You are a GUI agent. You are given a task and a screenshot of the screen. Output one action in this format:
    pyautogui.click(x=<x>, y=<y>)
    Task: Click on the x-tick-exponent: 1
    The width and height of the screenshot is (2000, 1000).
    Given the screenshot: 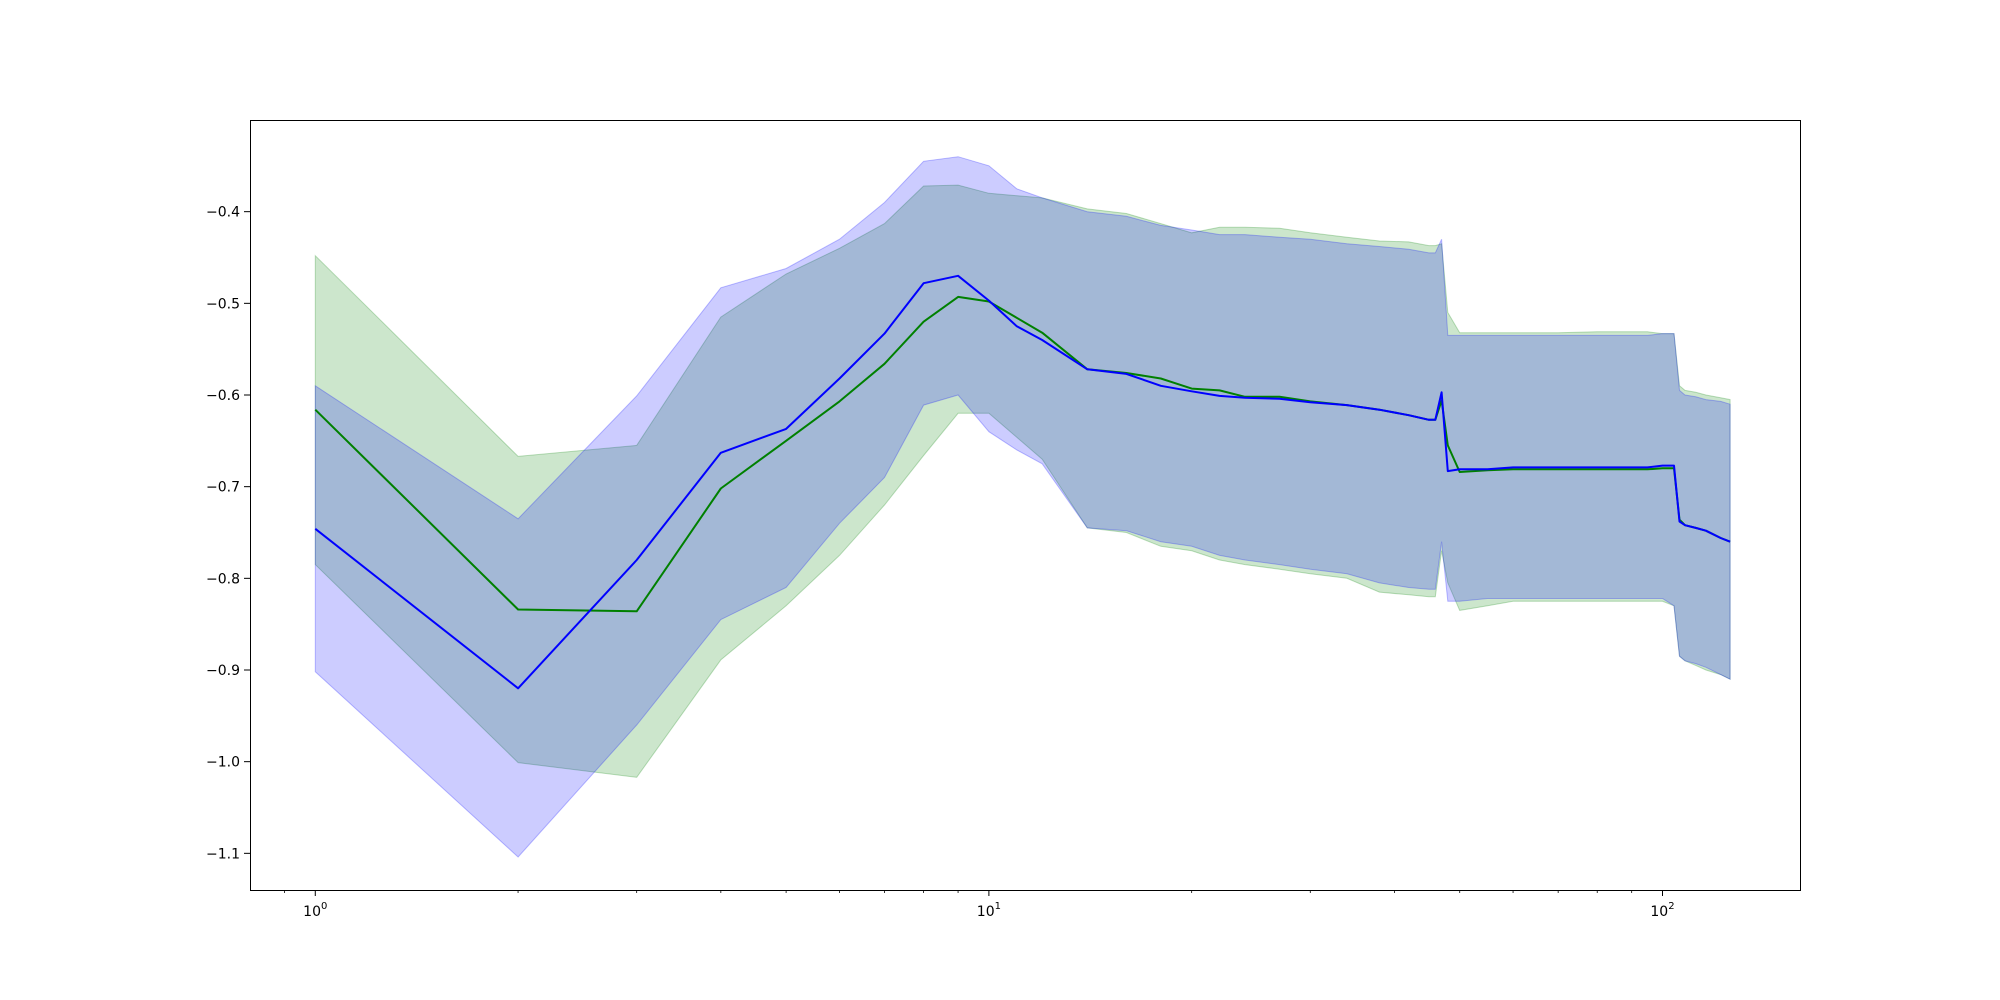 What is the action you would take?
    pyautogui.click(x=998, y=906)
    